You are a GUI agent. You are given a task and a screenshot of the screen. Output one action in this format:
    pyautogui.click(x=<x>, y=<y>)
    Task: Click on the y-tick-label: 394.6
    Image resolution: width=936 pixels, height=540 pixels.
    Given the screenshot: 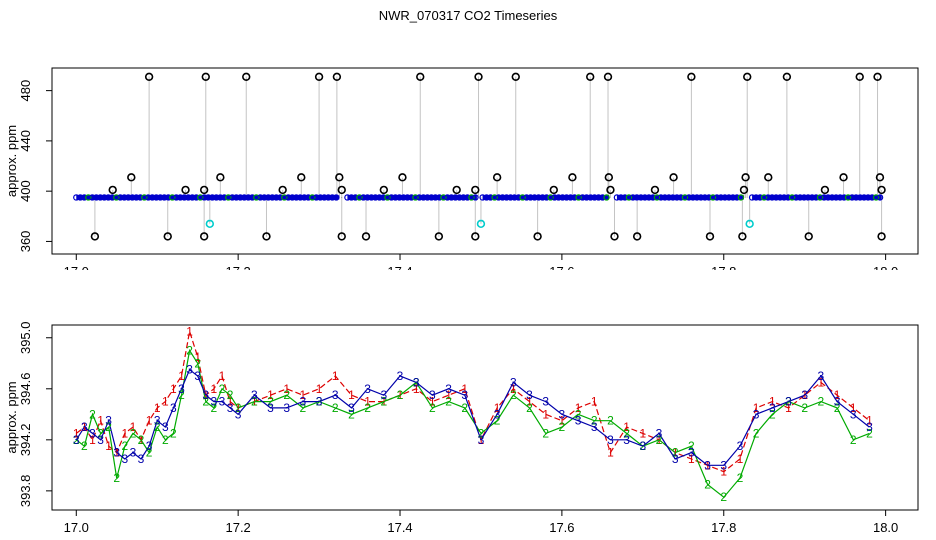 What is the action you would take?
    pyautogui.click(x=25, y=389)
    